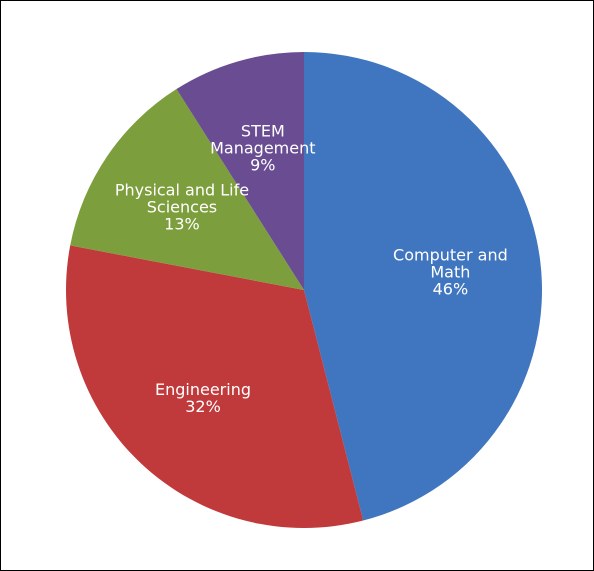 The height and width of the screenshot is (571, 594). I want to click on category-label: STEM Management, so click(263, 139).